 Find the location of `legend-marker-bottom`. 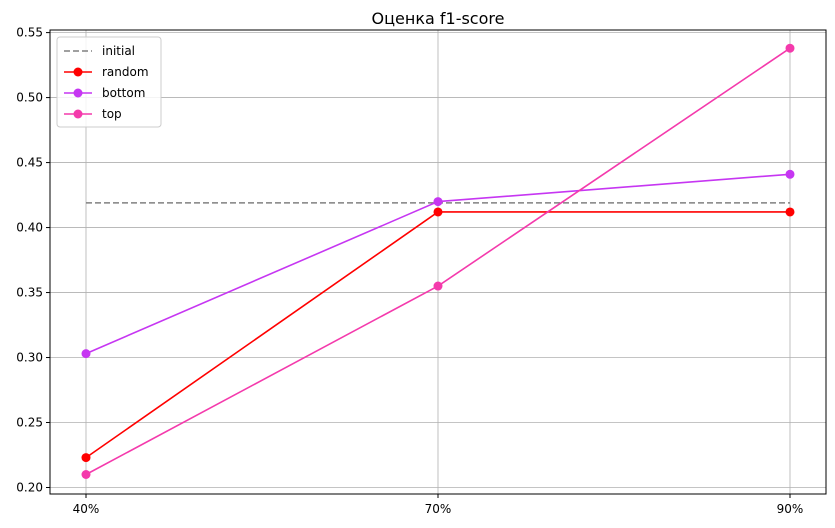

legend-marker-bottom is located at coordinates (78, 93).